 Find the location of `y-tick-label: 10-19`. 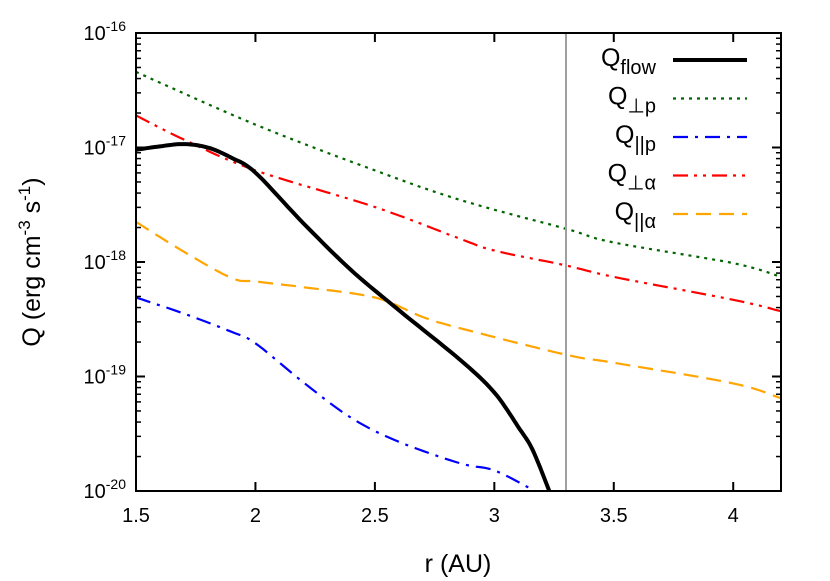

y-tick-label: 10-19 is located at coordinates (105, 375).